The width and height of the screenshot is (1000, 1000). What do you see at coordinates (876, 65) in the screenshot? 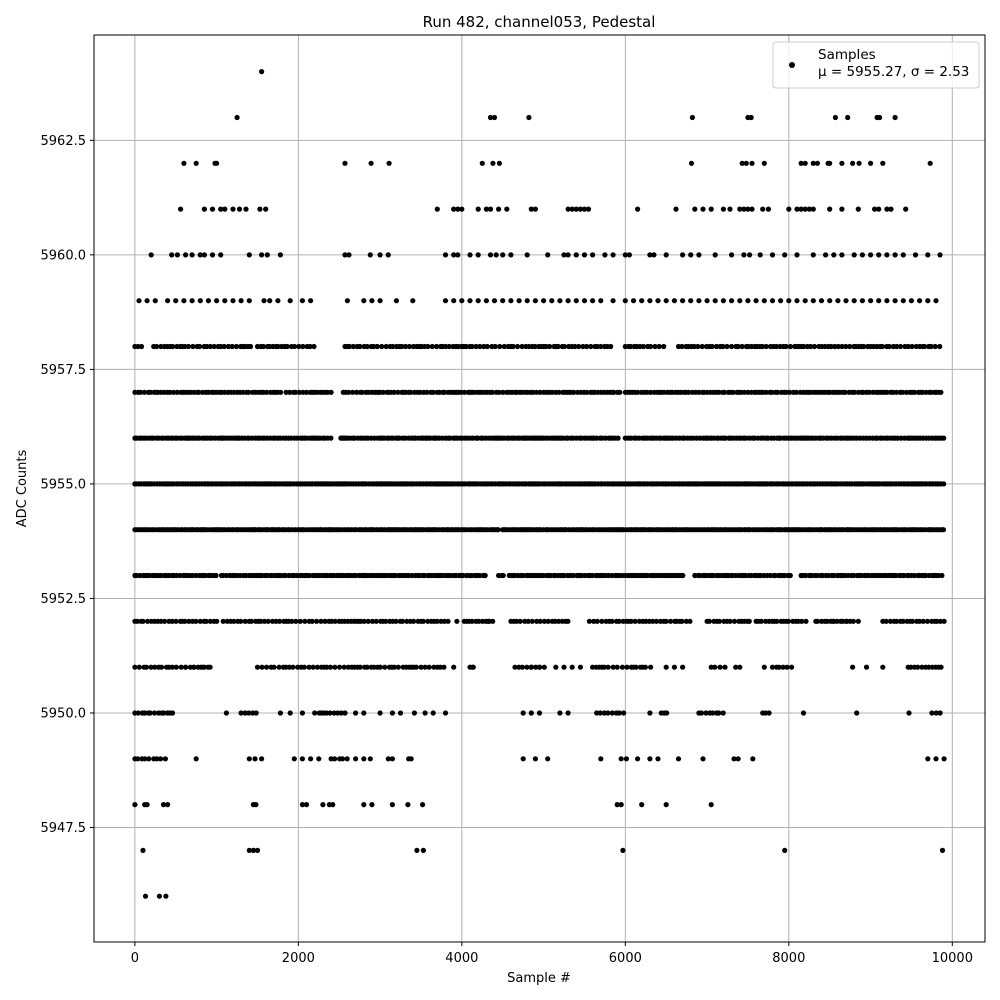
I see `legend-box` at bounding box center [876, 65].